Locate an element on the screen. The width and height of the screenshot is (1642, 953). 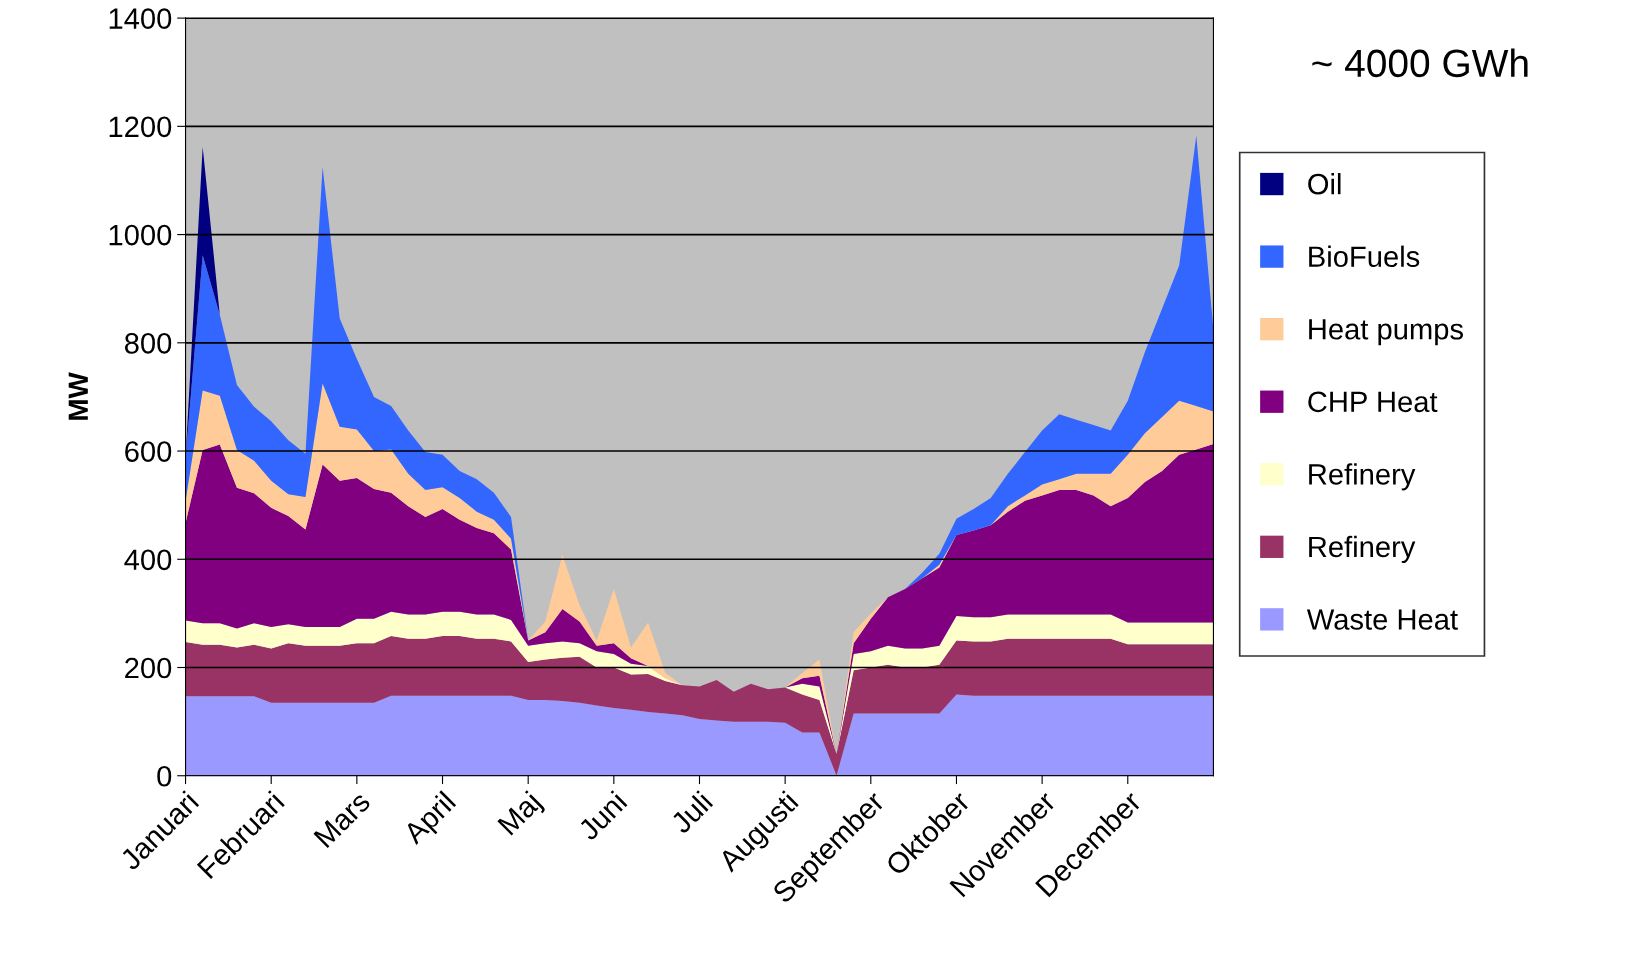
y-tick-label: 400 is located at coordinates (148, 560).